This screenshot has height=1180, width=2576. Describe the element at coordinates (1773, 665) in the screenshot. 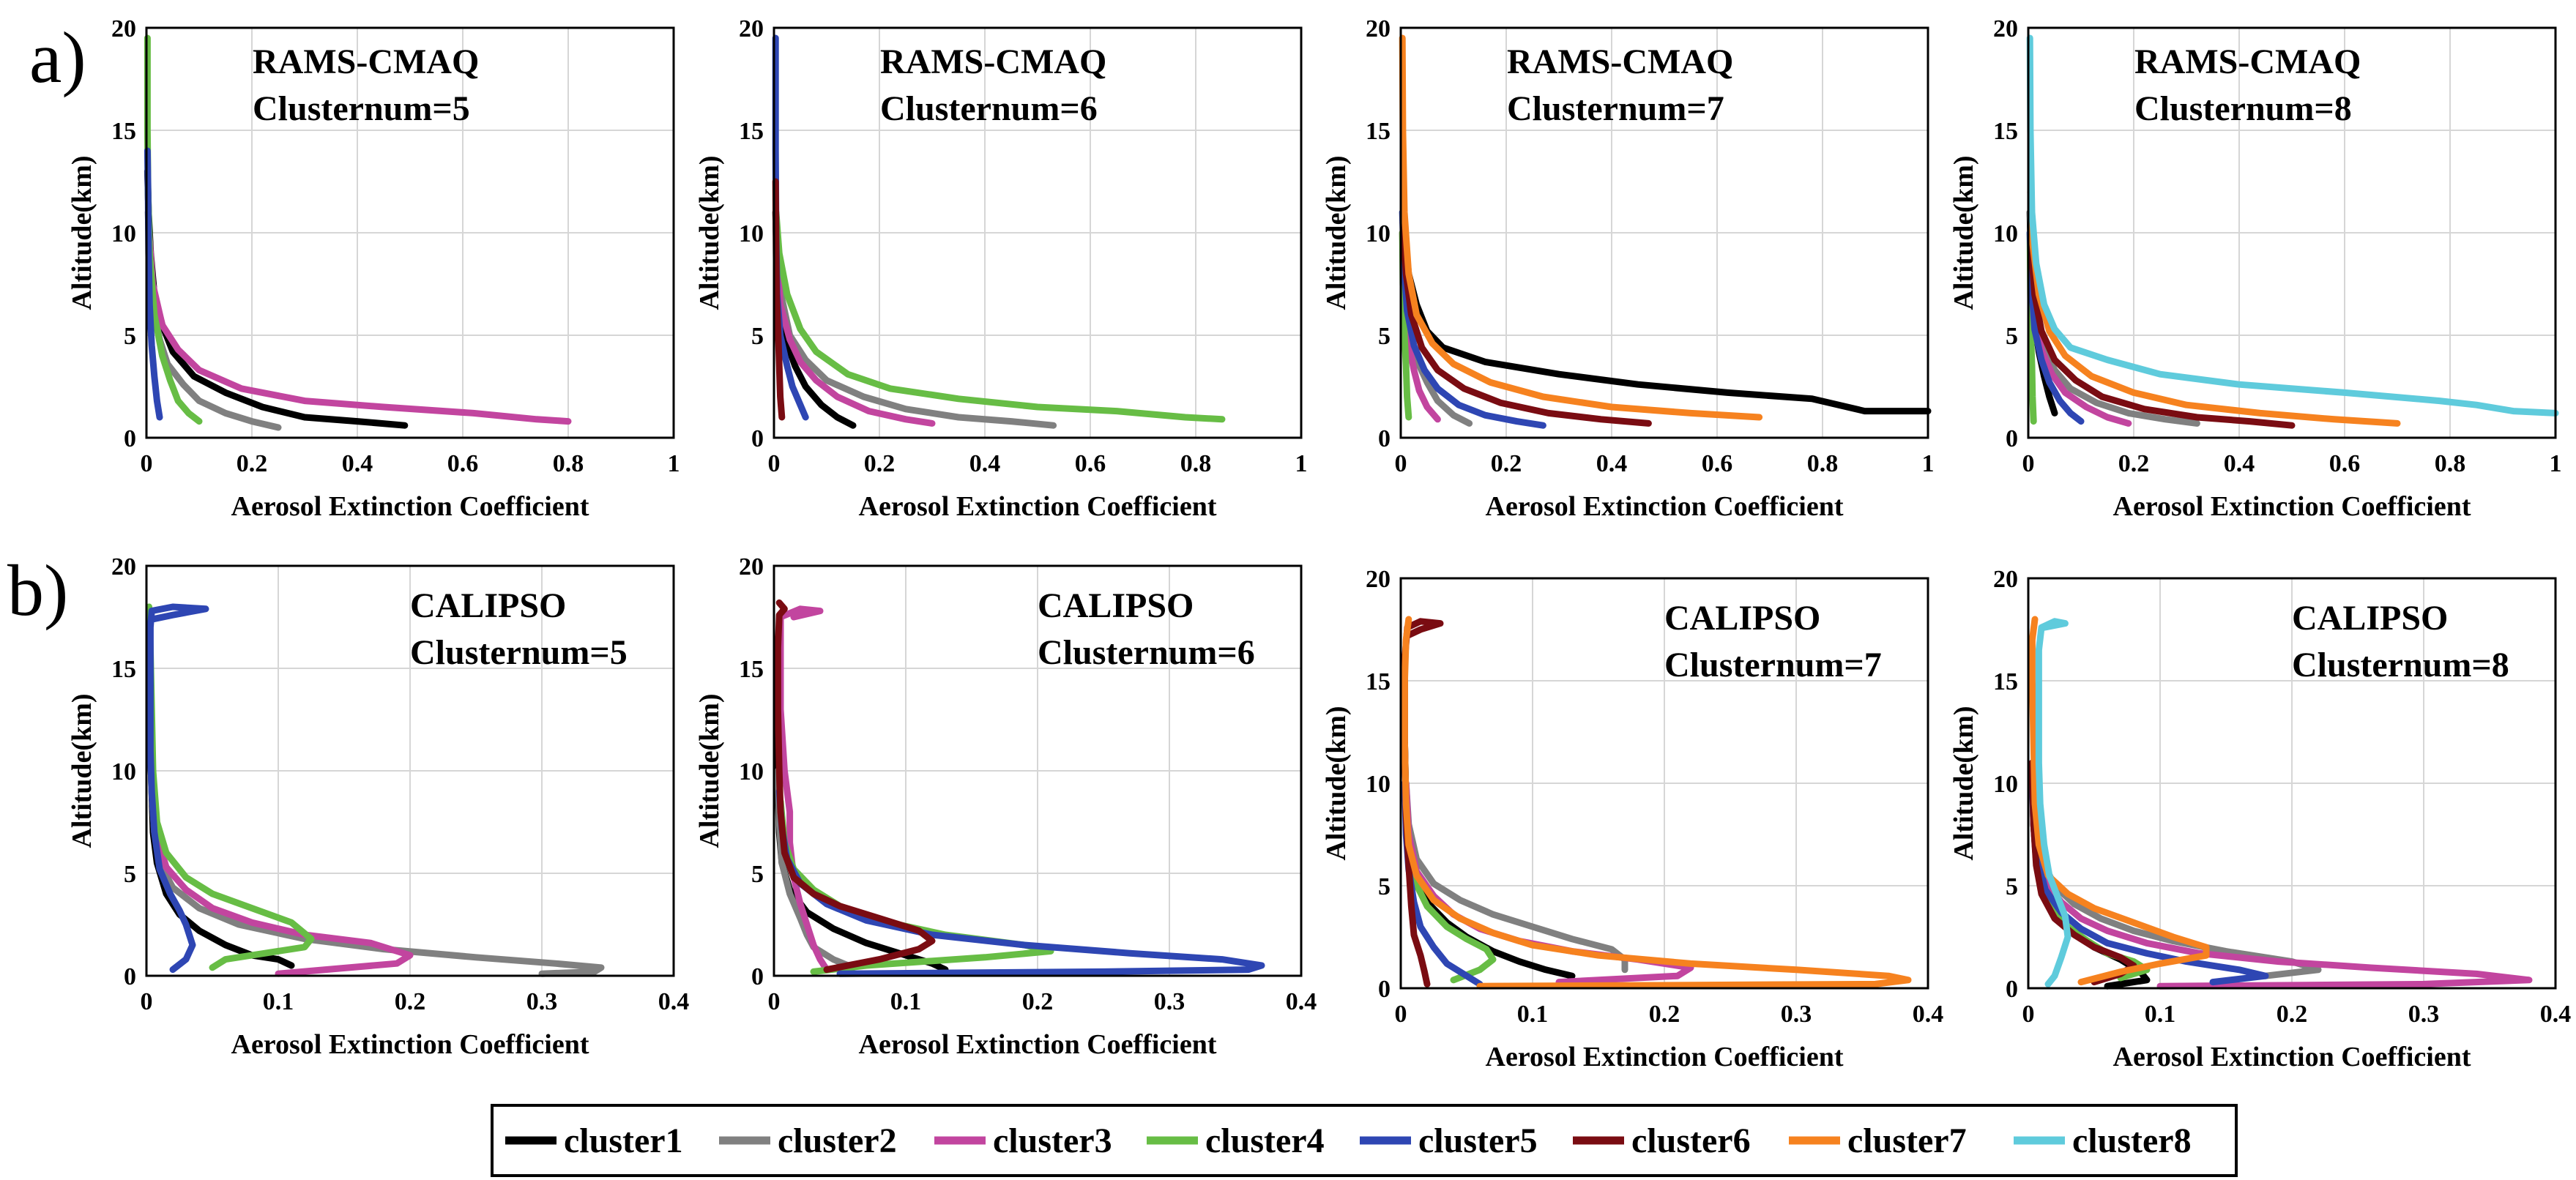

I see `panel-title-clusternum: Clusternum=7` at that location.